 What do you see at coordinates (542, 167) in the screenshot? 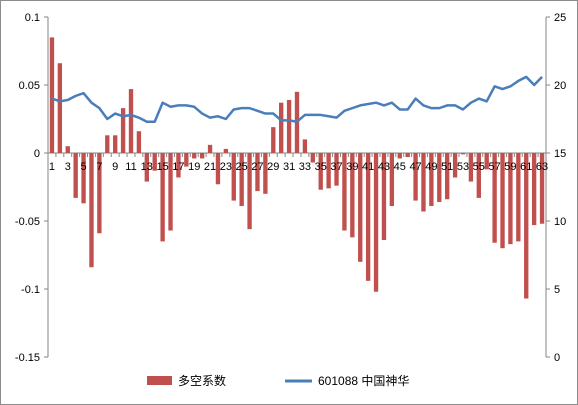
I see `x-tick-label: 63` at bounding box center [542, 167].